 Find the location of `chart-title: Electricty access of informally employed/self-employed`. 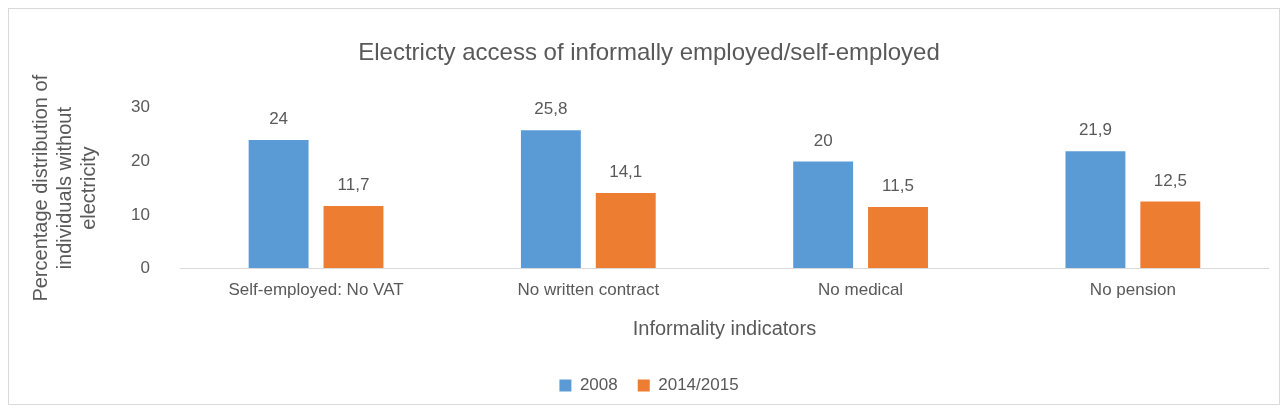

chart-title: Electricty access of informally employed/self-employed is located at coordinates (649, 52).